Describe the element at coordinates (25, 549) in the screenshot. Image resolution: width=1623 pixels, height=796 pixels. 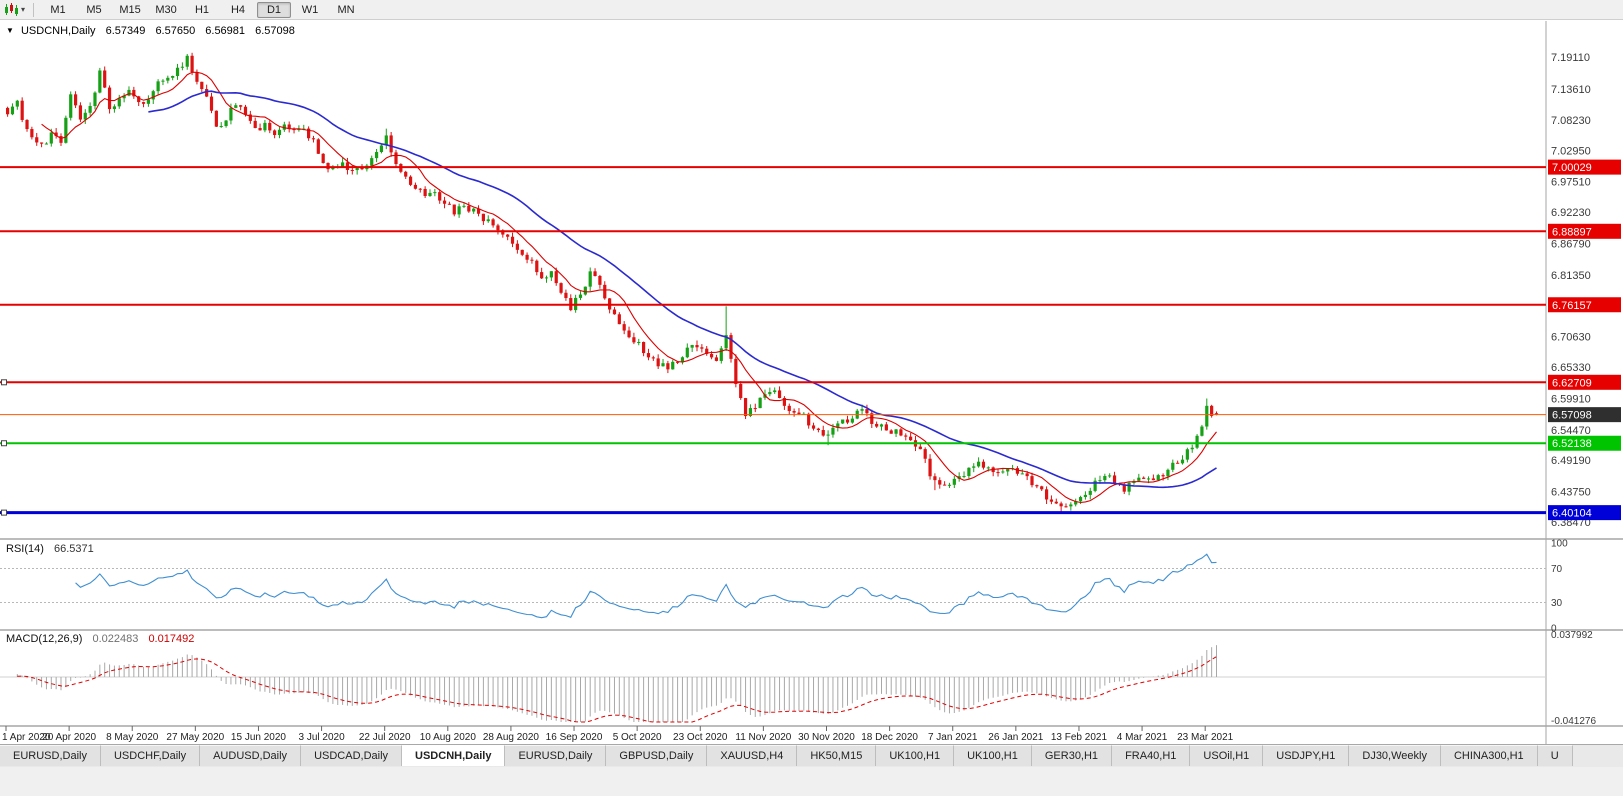
I see `rsi-label: RSI(14)` at that location.